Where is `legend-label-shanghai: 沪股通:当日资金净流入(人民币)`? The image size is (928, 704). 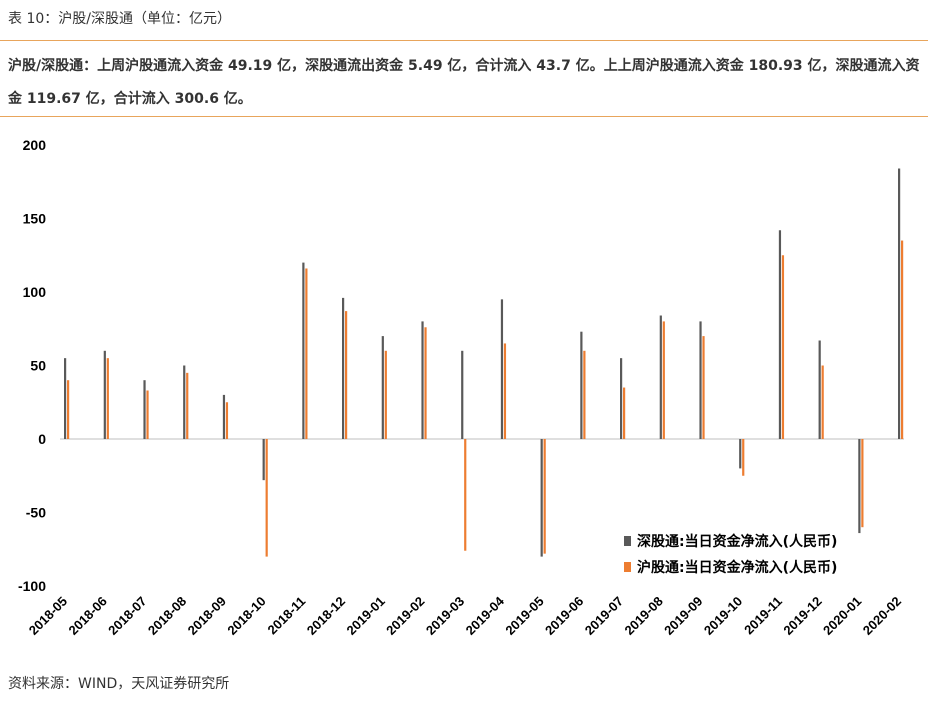 legend-label-shanghai: 沪股通:当日资金净流入(人民币) is located at coordinates (737, 567).